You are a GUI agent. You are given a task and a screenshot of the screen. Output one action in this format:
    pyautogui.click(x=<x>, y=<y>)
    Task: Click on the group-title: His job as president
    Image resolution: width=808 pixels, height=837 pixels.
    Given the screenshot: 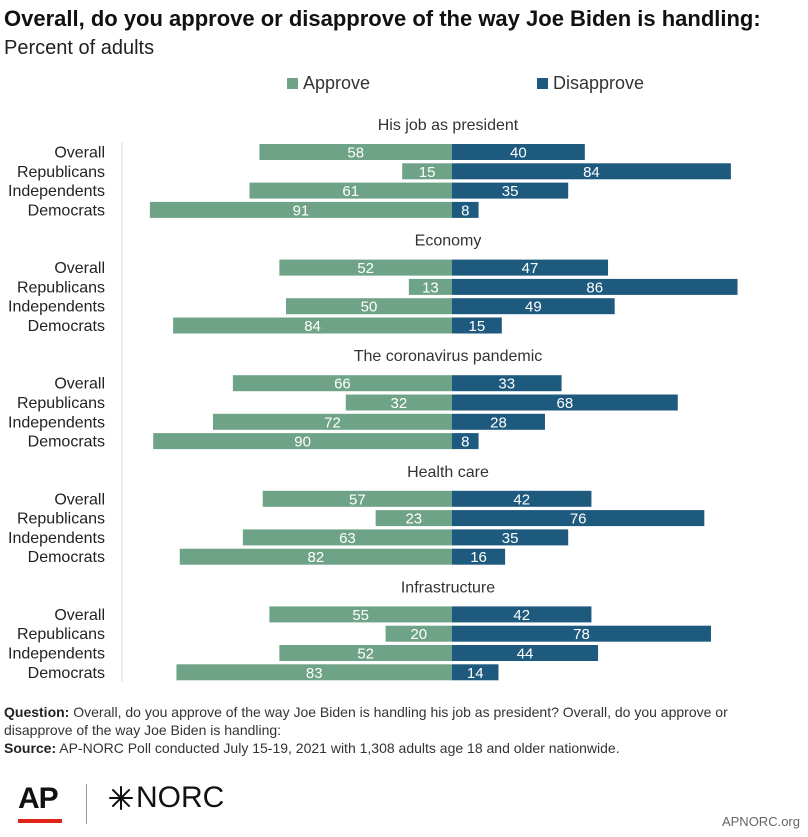 What is the action you would take?
    pyautogui.click(x=448, y=125)
    